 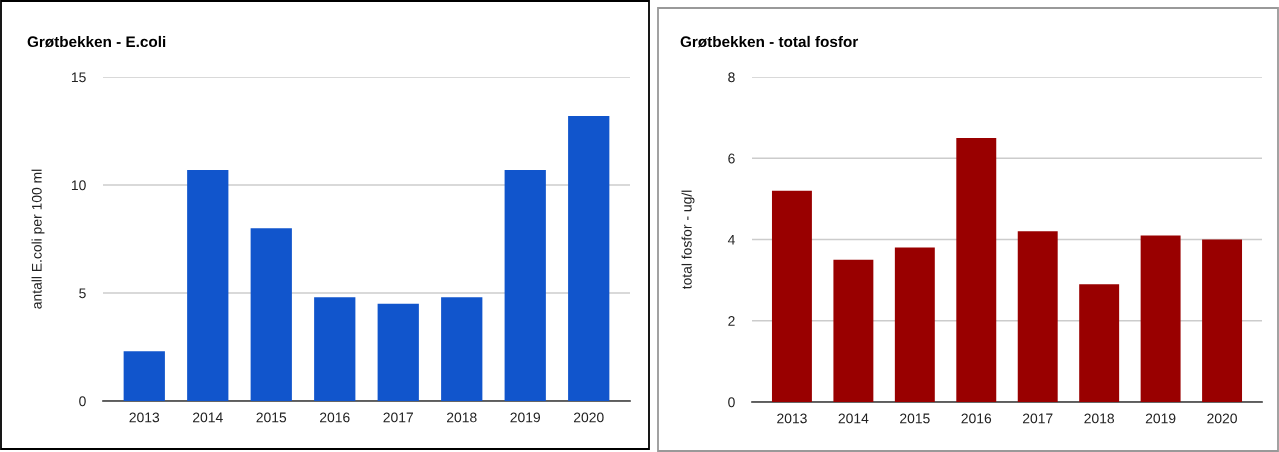 I want to click on chart-title: Grøtbekken - E.coli, so click(x=96, y=41).